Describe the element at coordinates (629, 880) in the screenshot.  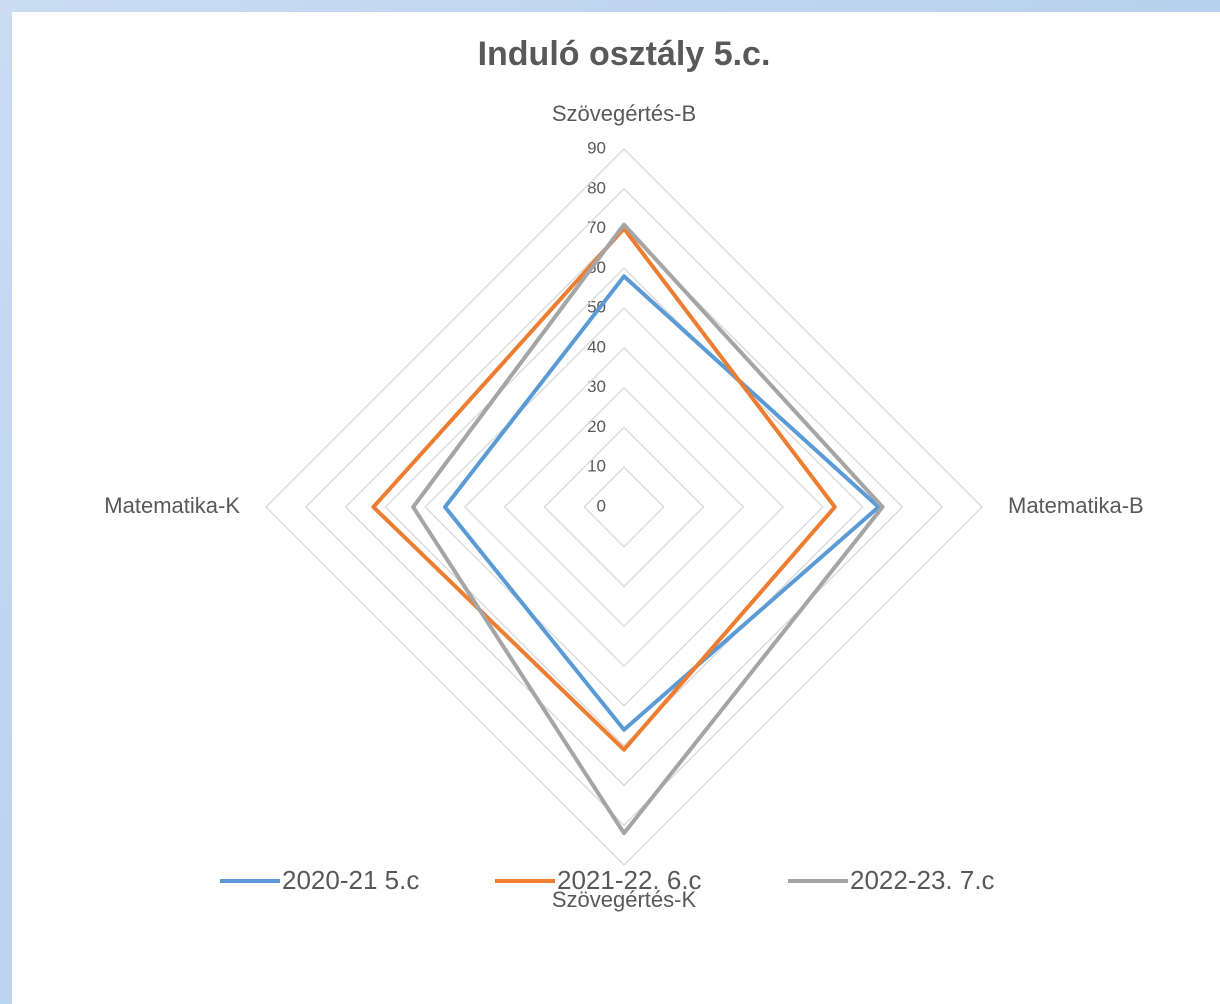
I see `legend-label: 2021-22. 6.c` at that location.